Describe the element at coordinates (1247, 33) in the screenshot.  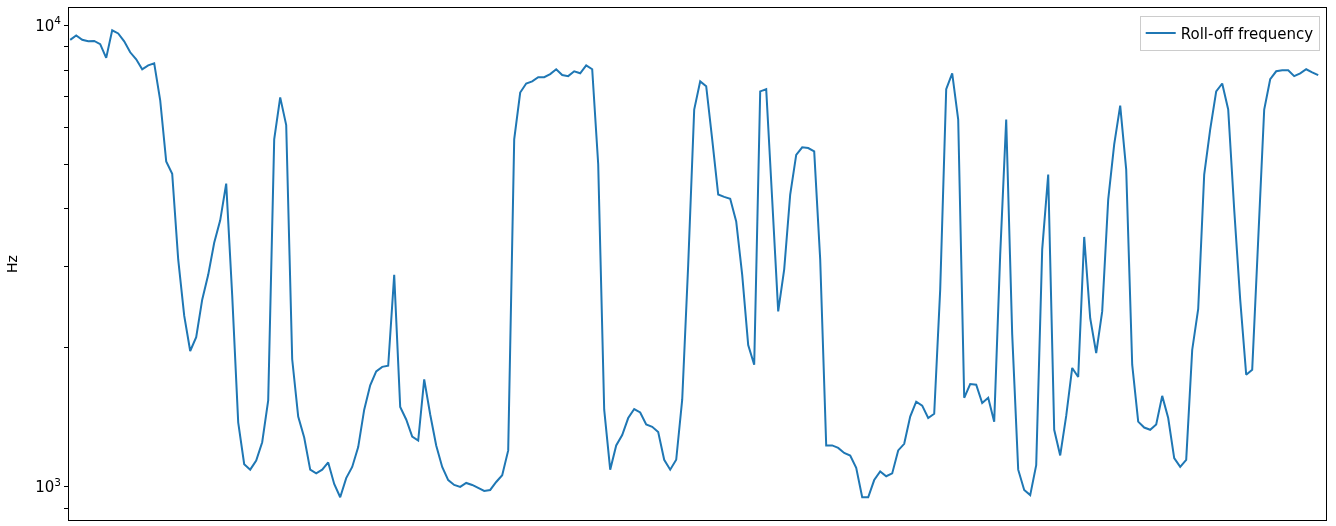
I see `legend-label: Roll-off frequency` at that location.